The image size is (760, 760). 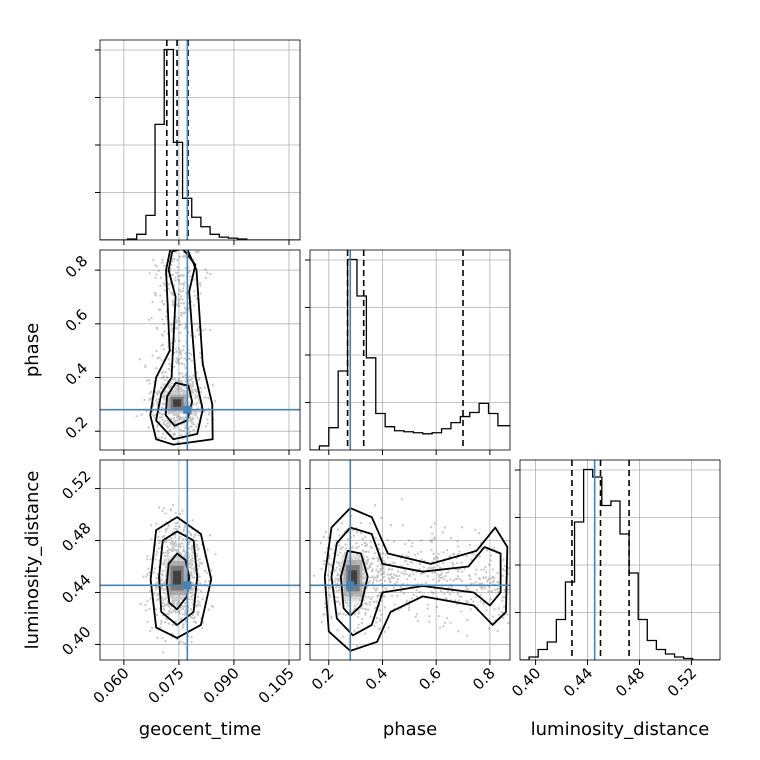 What do you see at coordinates (76, 589) in the screenshot?
I see `y-tick-label: 0.44` at bounding box center [76, 589].